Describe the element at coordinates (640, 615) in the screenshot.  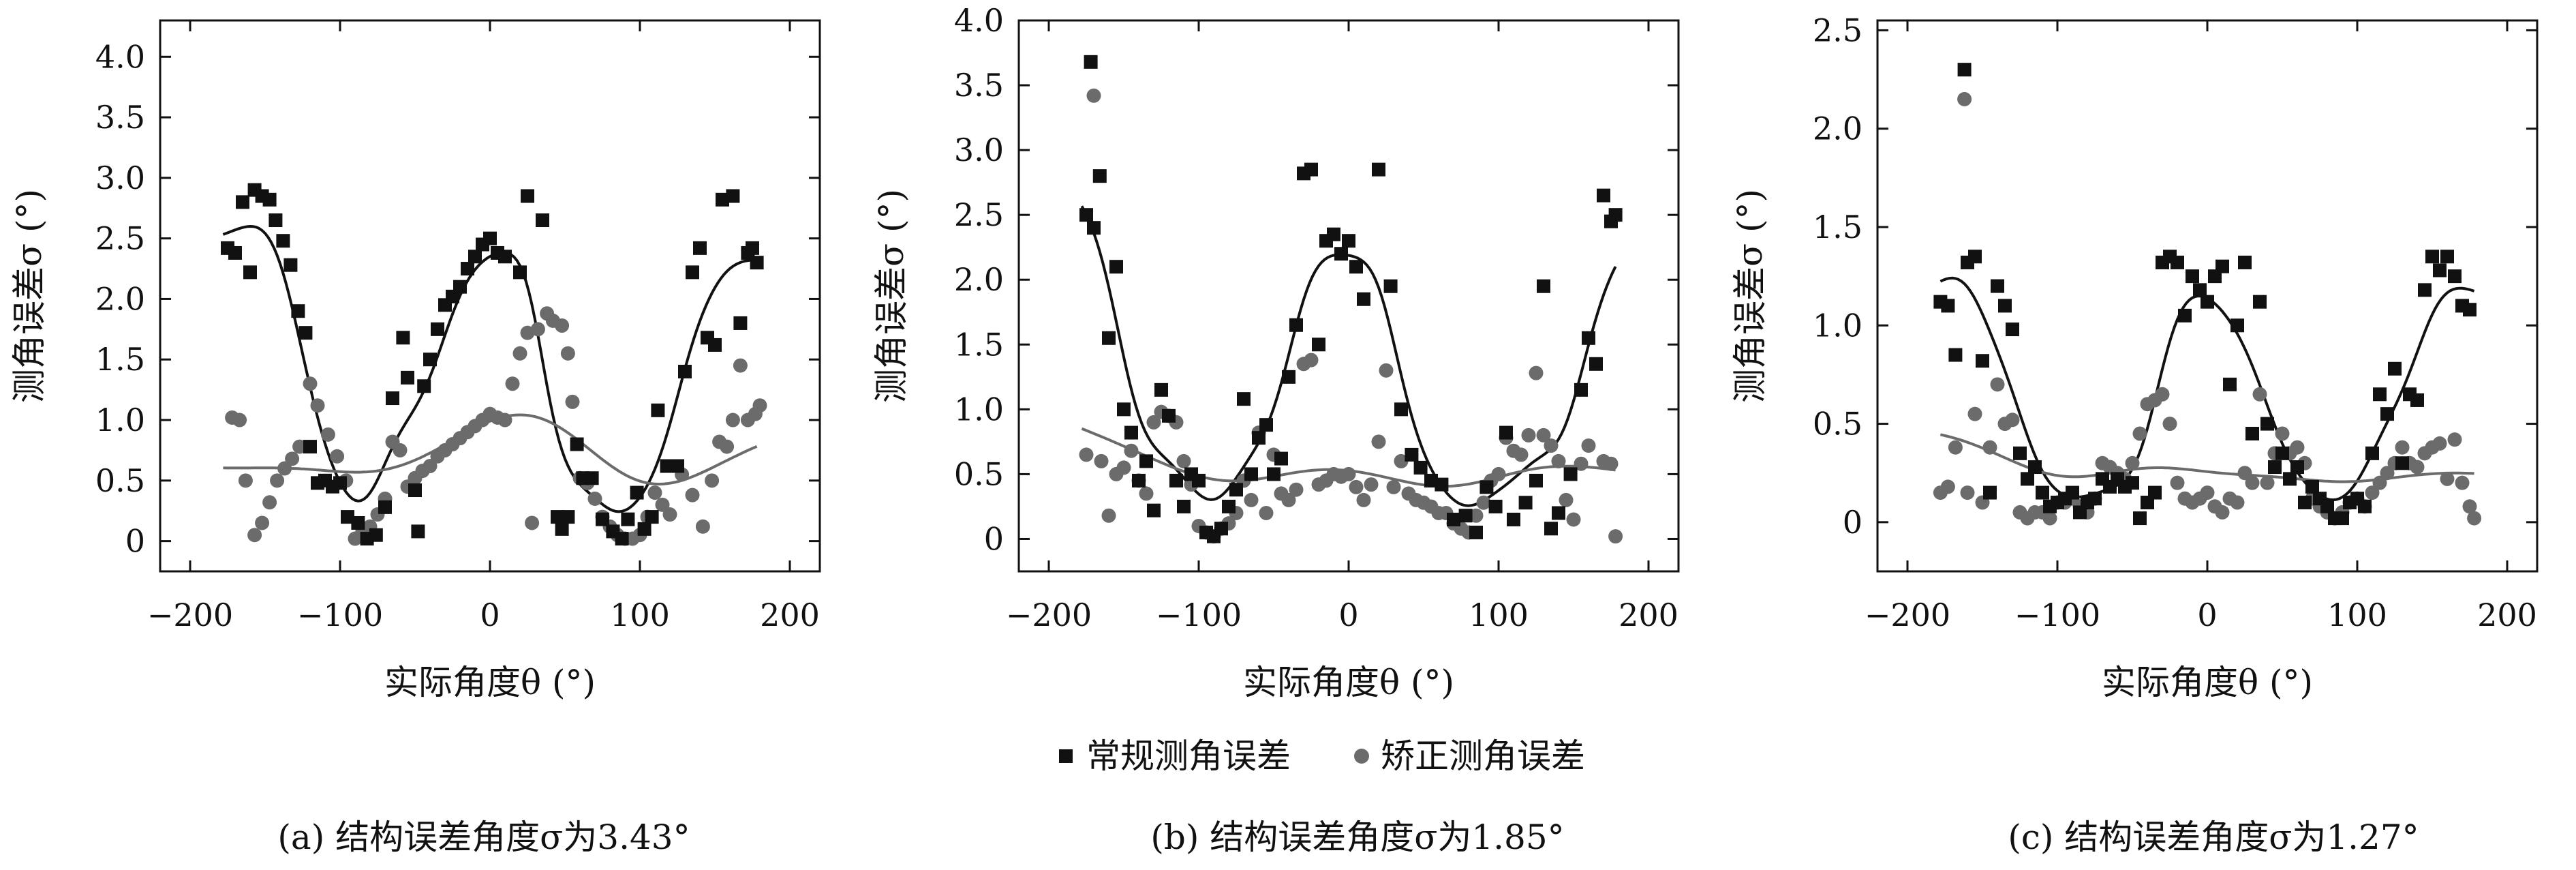
I see `x-tick-label: 100` at that location.